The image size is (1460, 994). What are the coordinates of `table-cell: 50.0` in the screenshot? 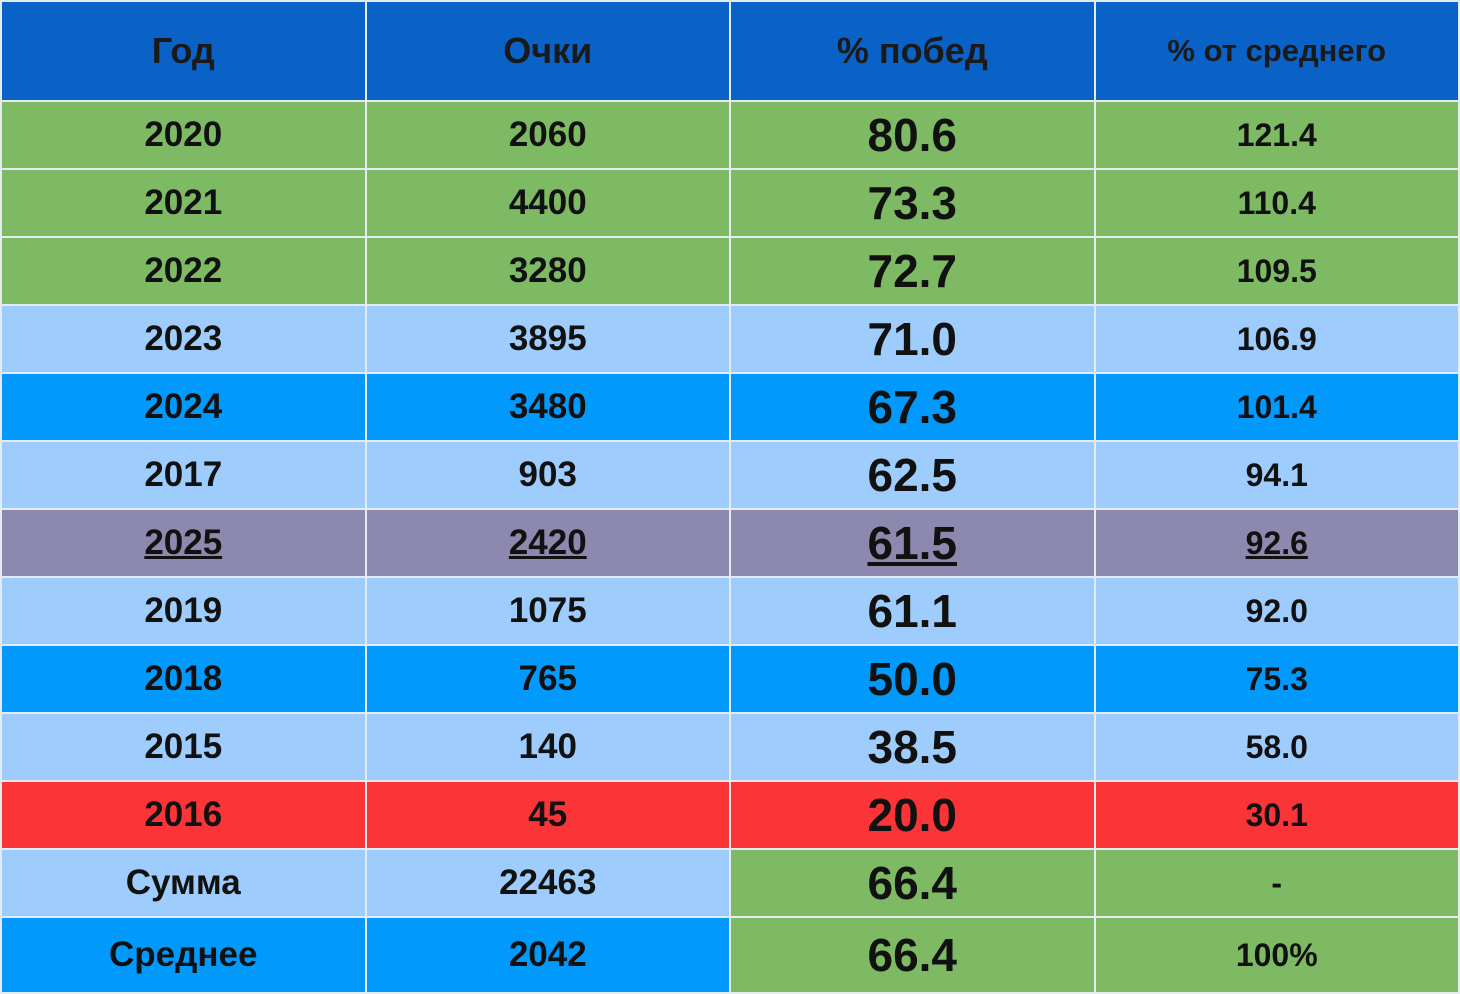 It's located at (912, 679).